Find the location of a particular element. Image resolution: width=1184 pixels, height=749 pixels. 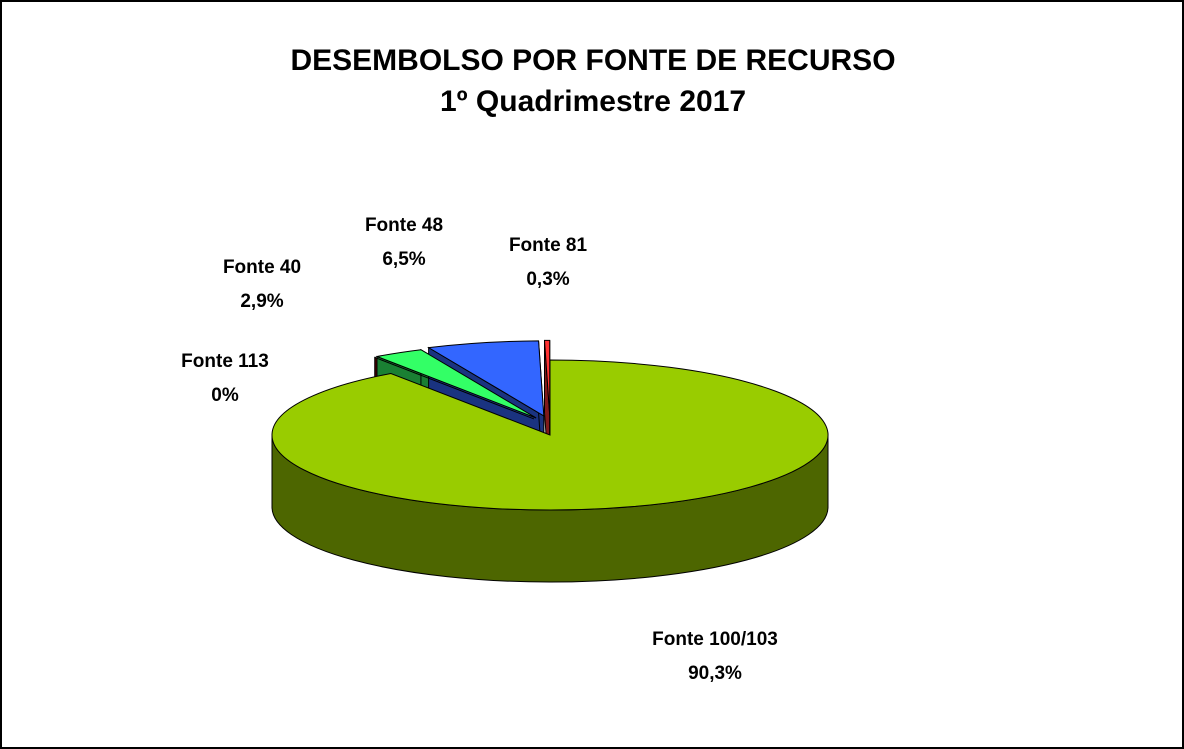

slice-value-label: 0% is located at coordinates (225, 395).